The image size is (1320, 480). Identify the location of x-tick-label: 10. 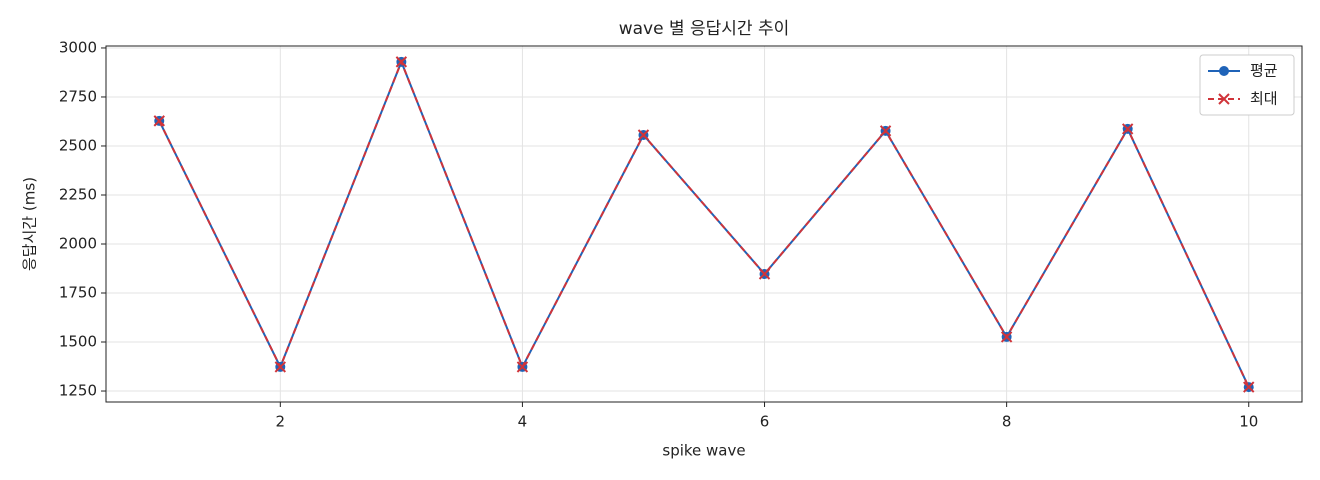
(1248, 422).